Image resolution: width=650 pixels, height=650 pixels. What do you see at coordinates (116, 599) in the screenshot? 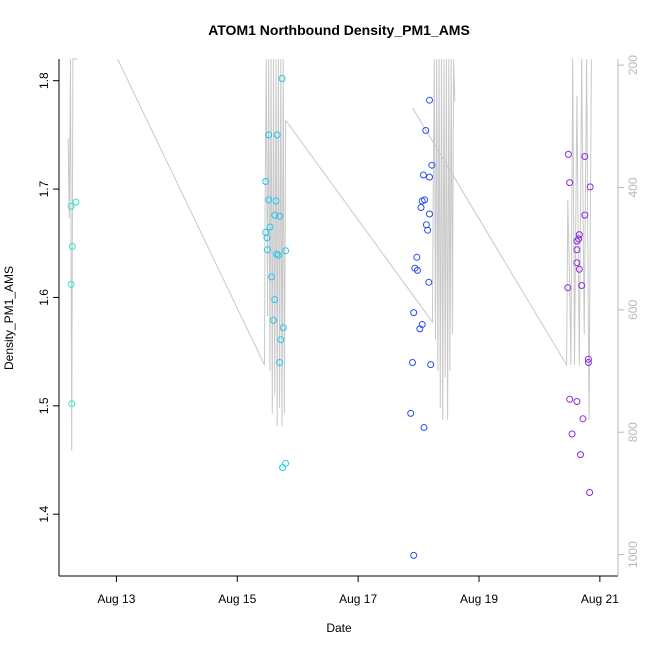
I see `x-tick-label: Aug 13` at bounding box center [116, 599].